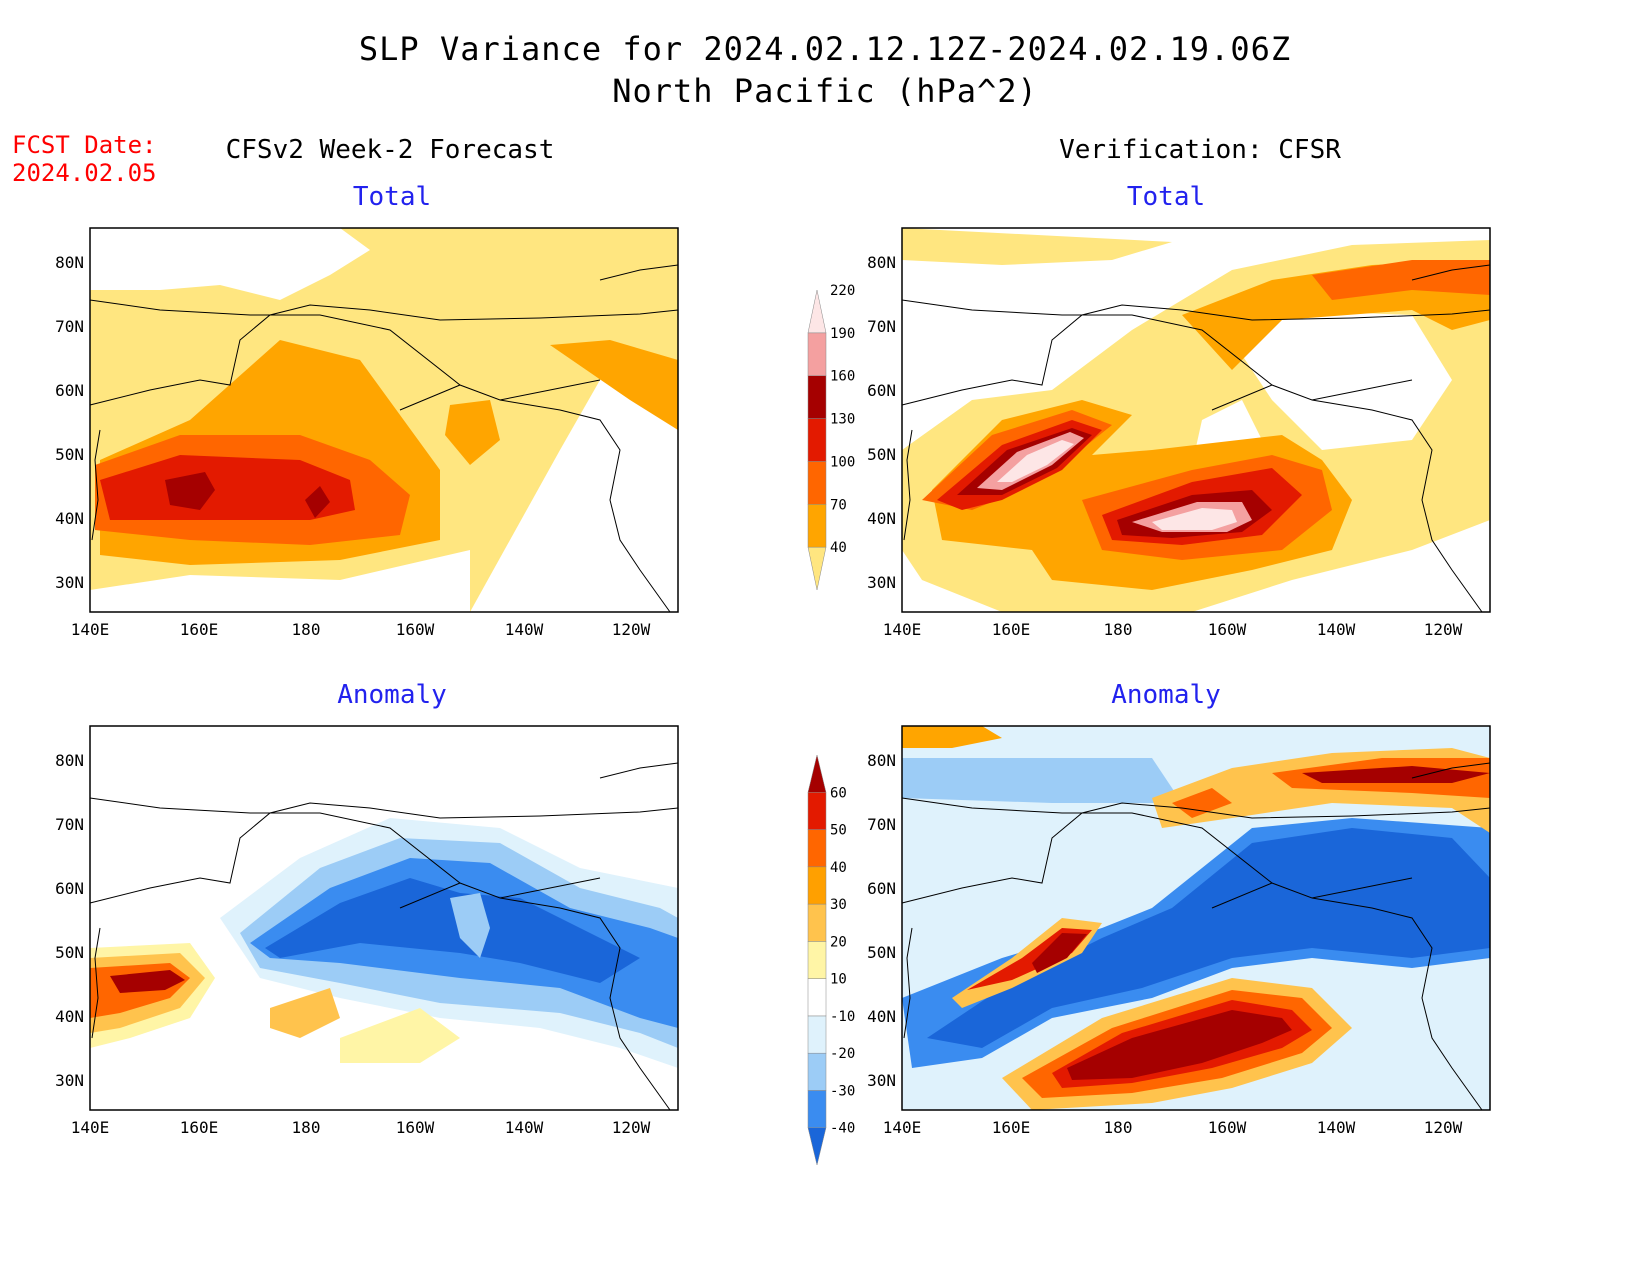  I want to click on map-verification-anomaly, so click(1196, 918).